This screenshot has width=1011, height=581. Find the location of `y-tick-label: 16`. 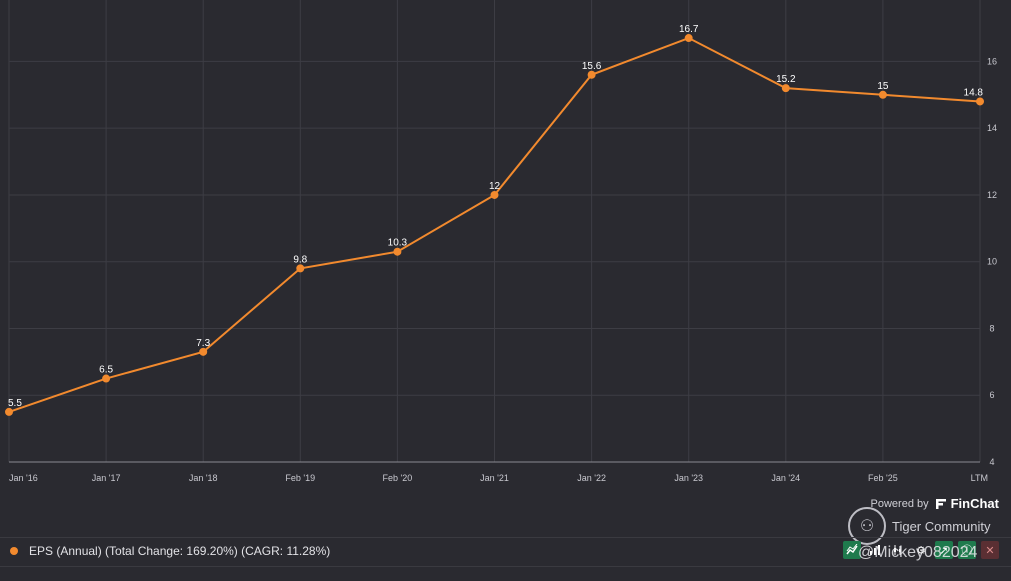

y-tick-label: 16 is located at coordinates (992, 61).